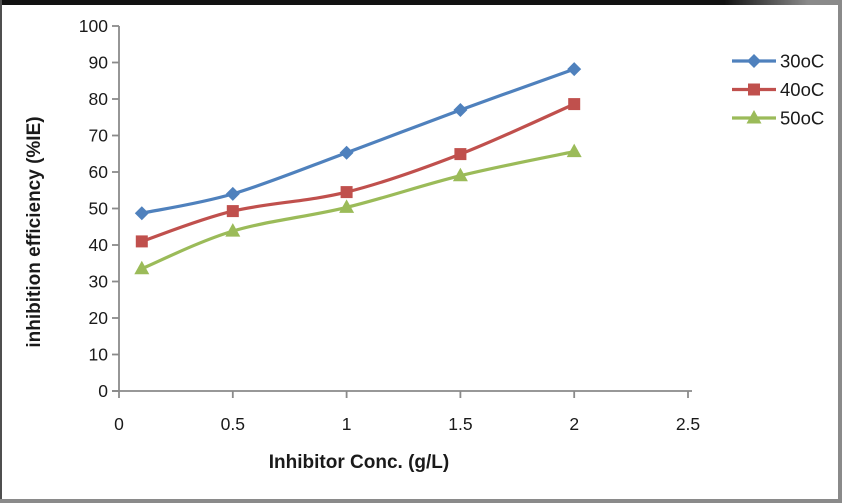 The width and height of the screenshot is (842, 503). What do you see at coordinates (359, 462) in the screenshot?
I see `x-axis-title: Inhibitor Conc. (g/L)` at bounding box center [359, 462].